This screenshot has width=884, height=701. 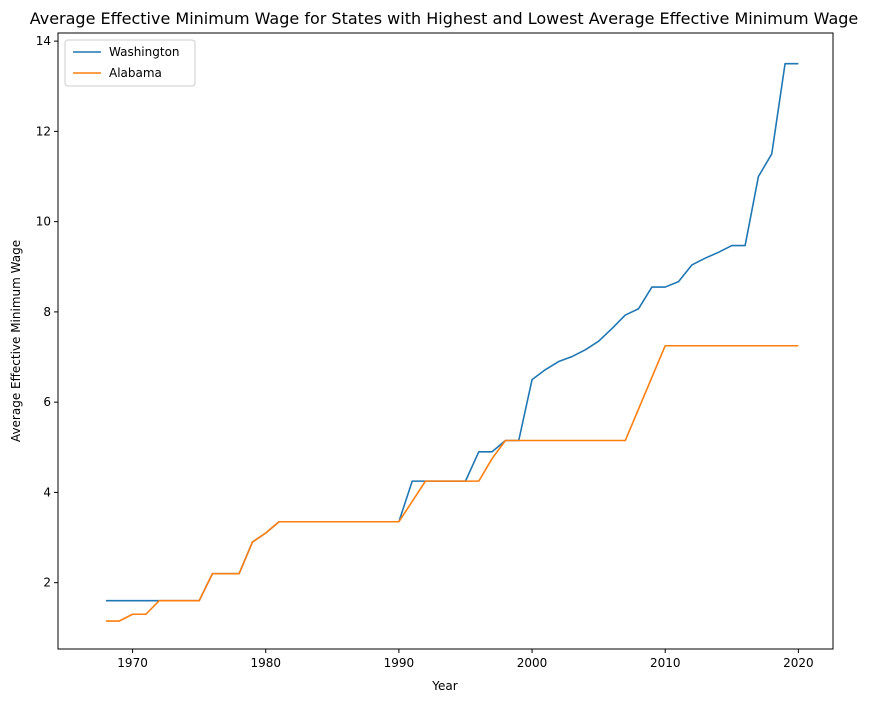 What do you see at coordinates (144, 52) in the screenshot?
I see `legend-label: Washington` at bounding box center [144, 52].